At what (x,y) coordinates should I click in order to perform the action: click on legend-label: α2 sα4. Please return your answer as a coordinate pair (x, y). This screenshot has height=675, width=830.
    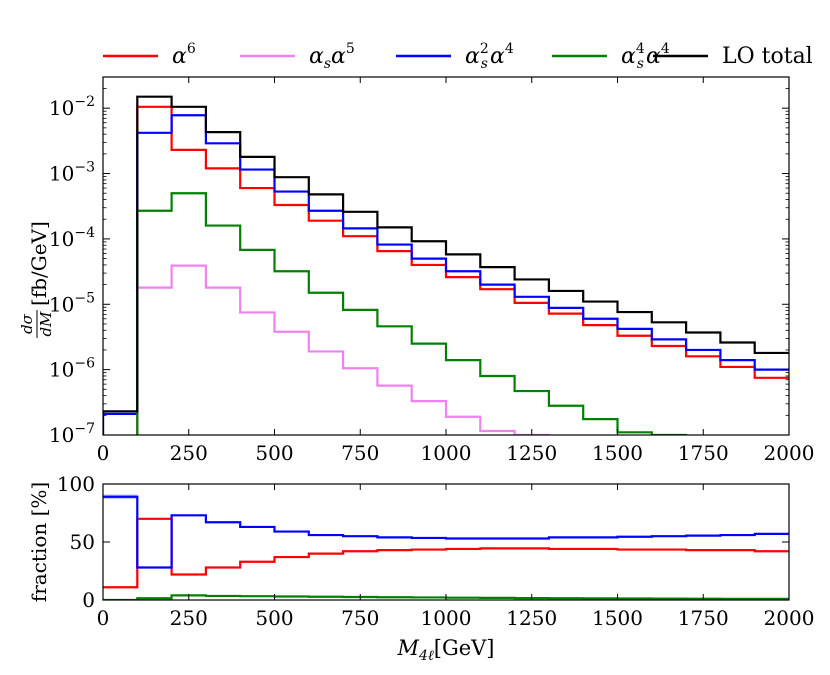
    Looking at the image, I should click on (489, 56).